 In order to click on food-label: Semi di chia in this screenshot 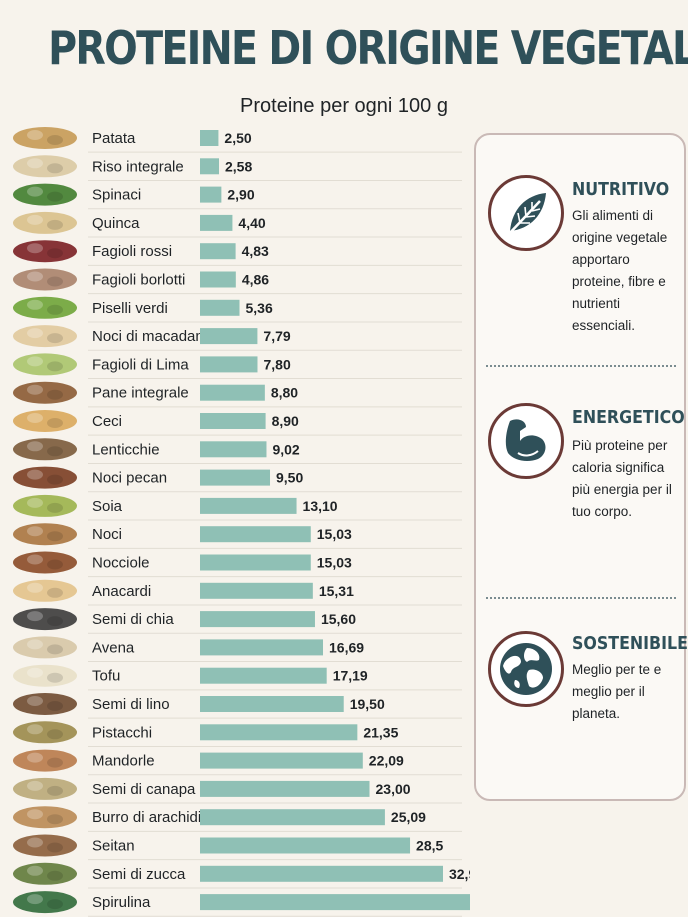, I will do `click(133, 619)`.